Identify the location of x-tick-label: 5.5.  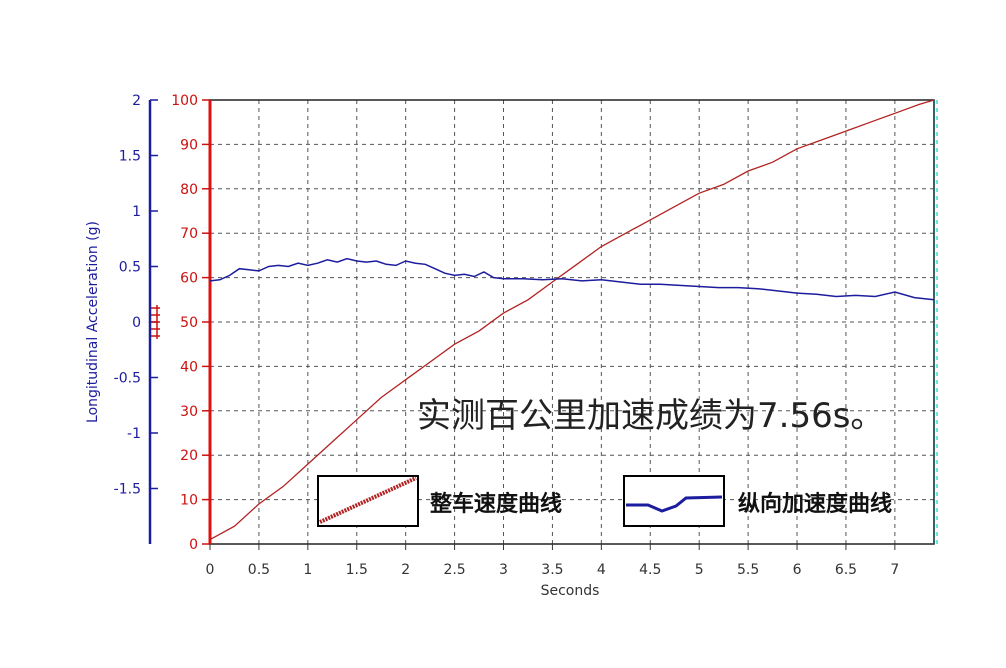
(748, 570).